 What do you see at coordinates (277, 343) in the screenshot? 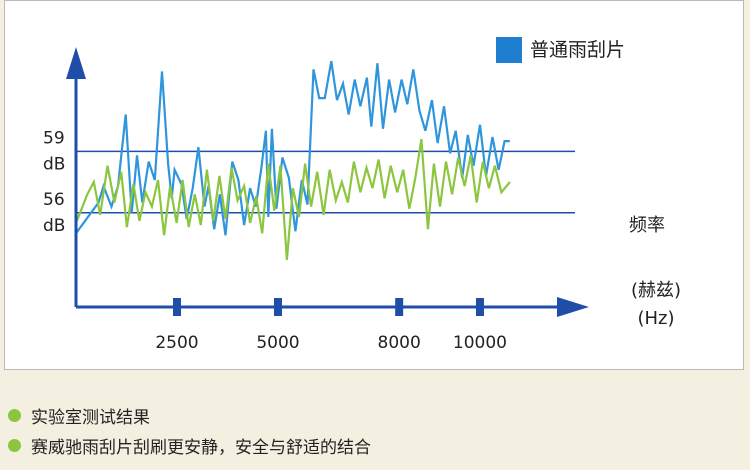
I see `x-tick-label: 5000` at bounding box center [277, 343].